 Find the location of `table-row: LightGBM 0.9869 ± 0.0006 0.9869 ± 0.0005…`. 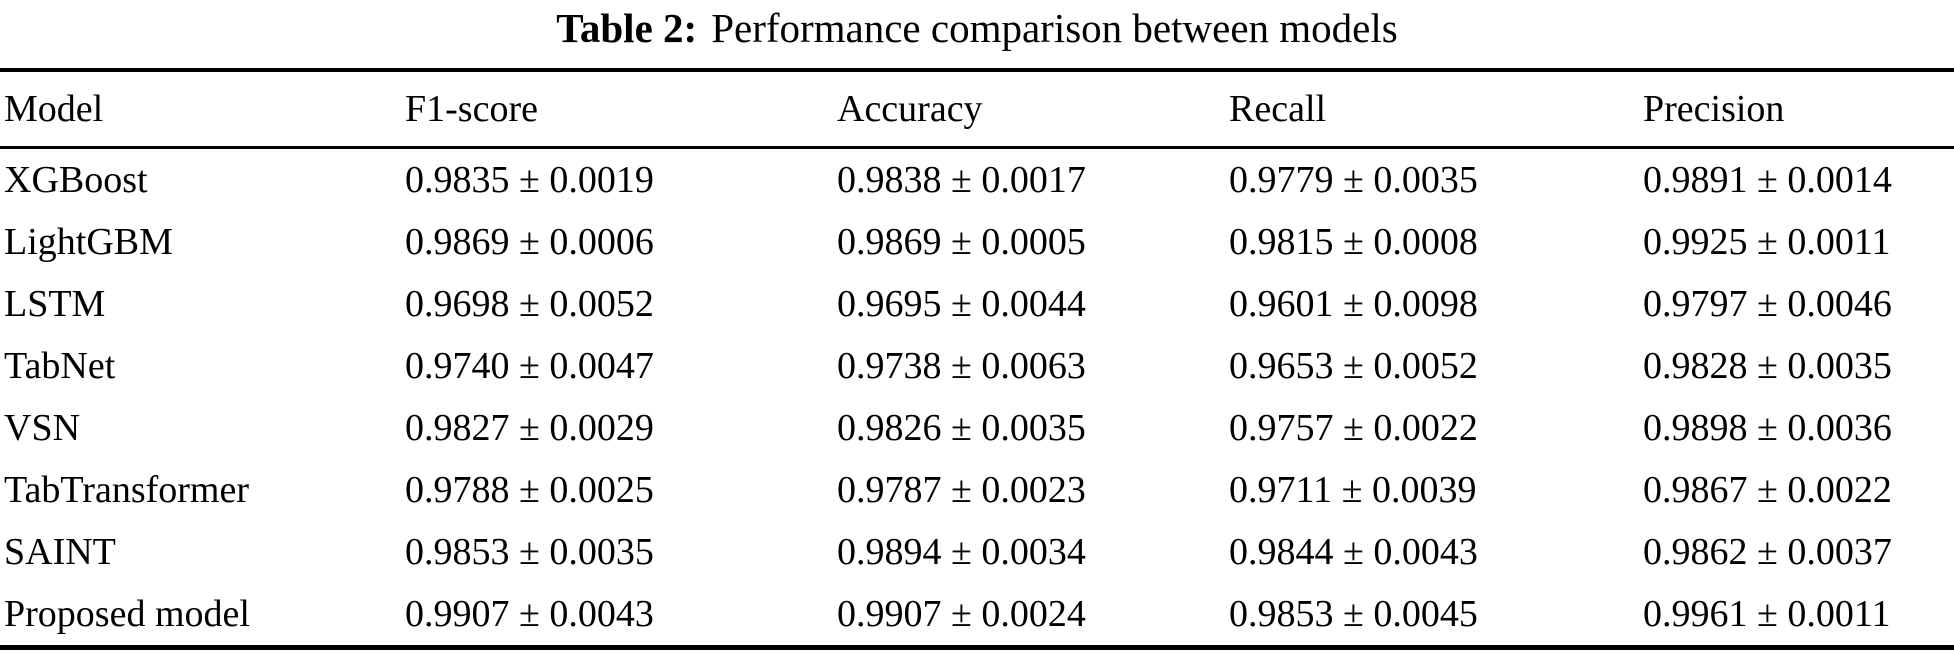

table-row: LightGBM 0.9869 ± 0.0006 0.9869 ± 0.0005… is located at coordinates (977, 242).